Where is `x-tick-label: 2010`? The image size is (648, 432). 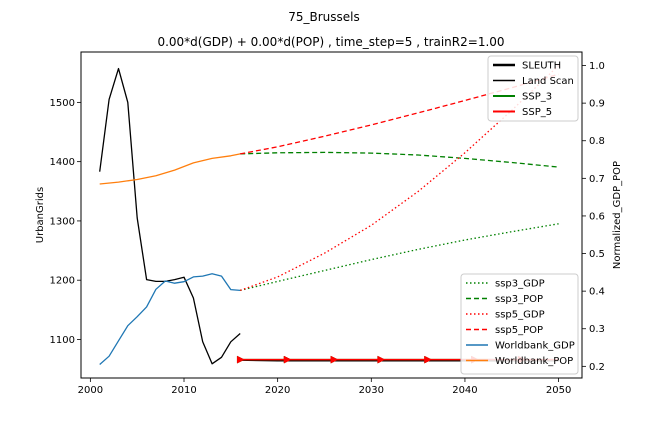
x-tick-label: 2010 is located at coordinates (183, 390).